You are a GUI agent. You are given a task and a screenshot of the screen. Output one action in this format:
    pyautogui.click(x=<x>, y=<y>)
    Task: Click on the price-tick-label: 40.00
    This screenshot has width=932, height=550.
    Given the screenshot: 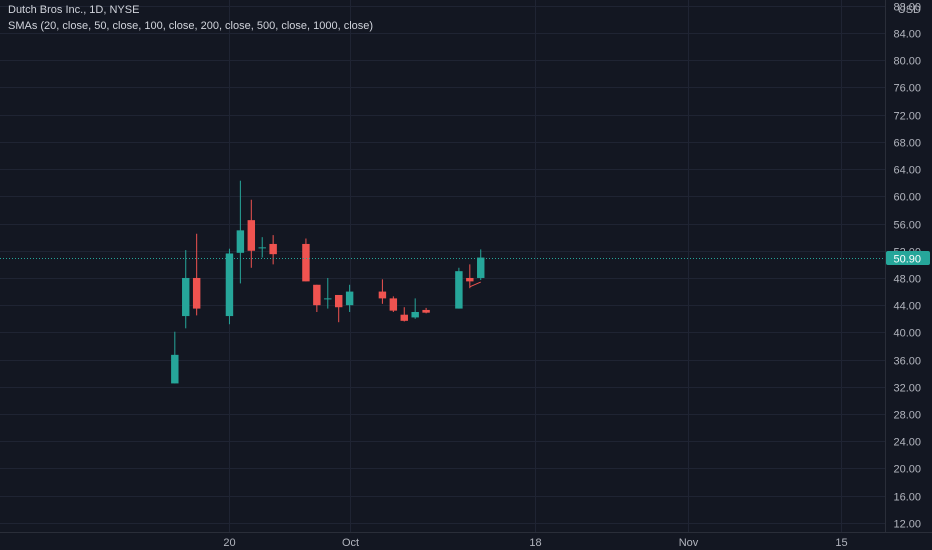 What is the action you would take?
    pyautogui.click(x=907, y=334)
    